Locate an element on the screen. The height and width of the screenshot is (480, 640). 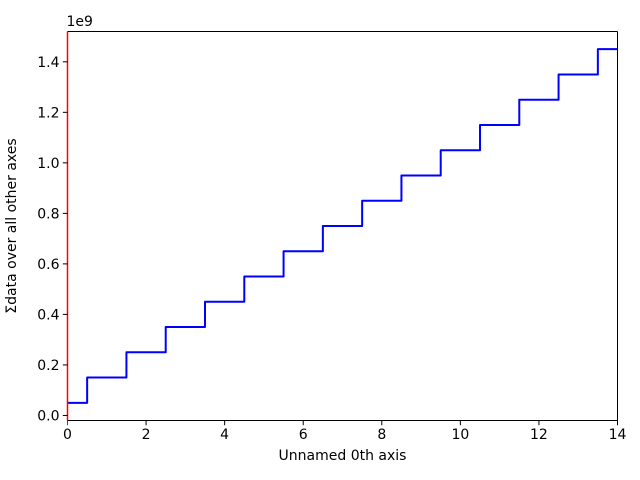
y-axis-label: Σdata over all other axes is located at coordinates (12, 225).